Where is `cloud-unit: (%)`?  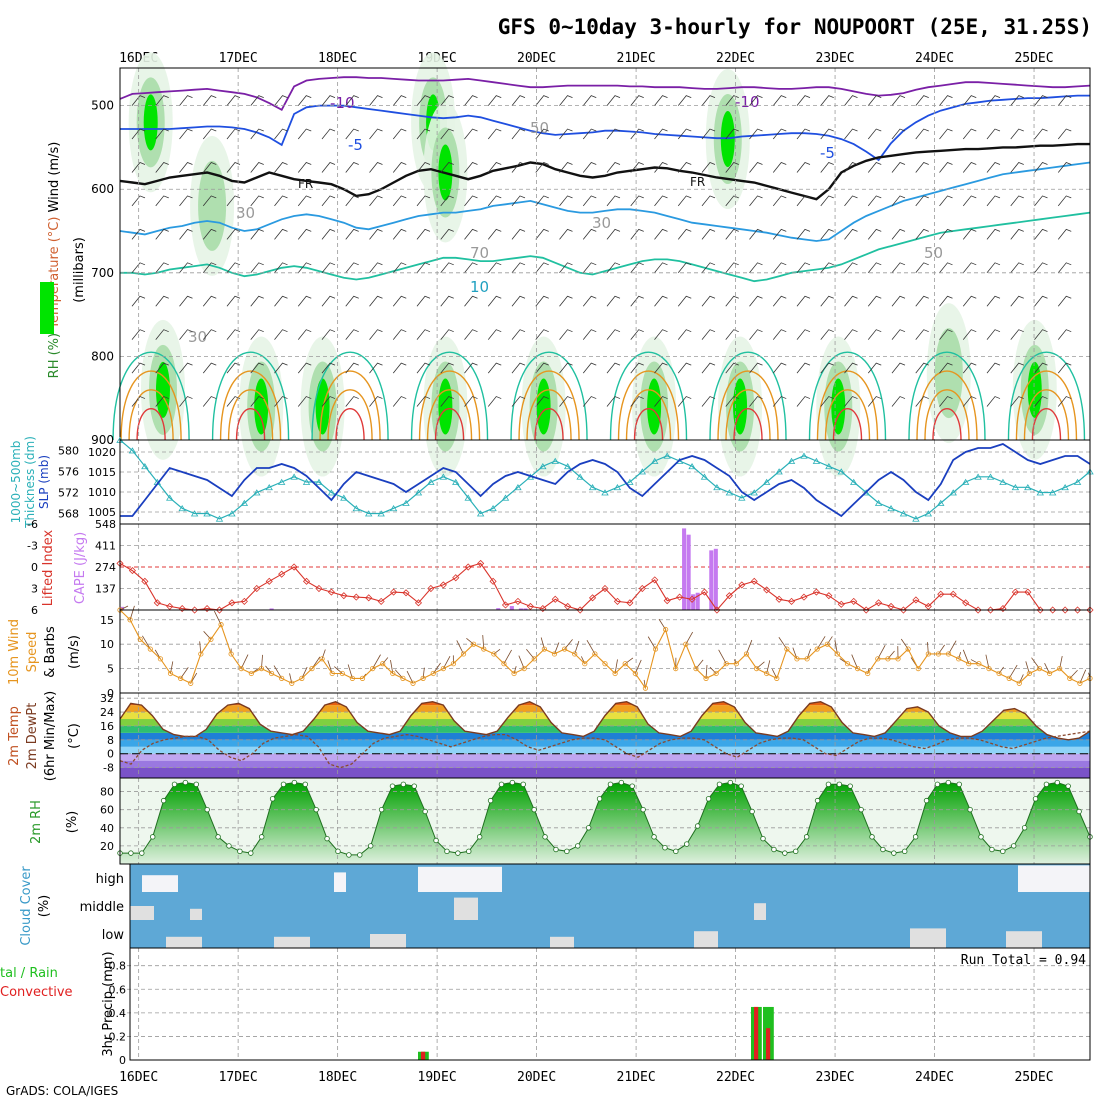
cloud-unit: (%) is located at coordinates (44, 906).